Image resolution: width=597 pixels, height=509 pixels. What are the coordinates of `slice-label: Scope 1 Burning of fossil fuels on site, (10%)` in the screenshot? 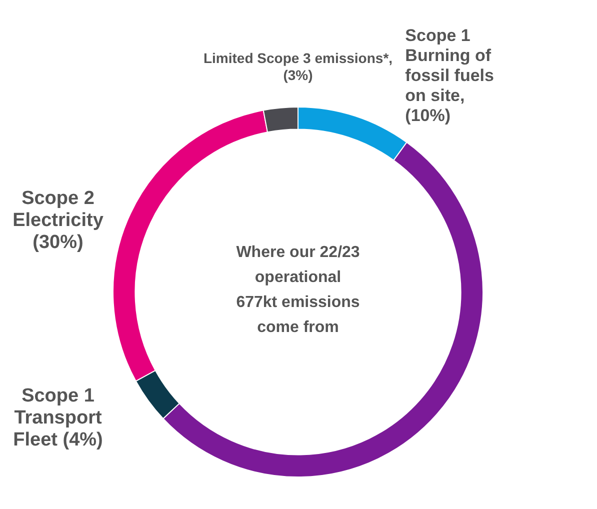 It's located at (449, 76).